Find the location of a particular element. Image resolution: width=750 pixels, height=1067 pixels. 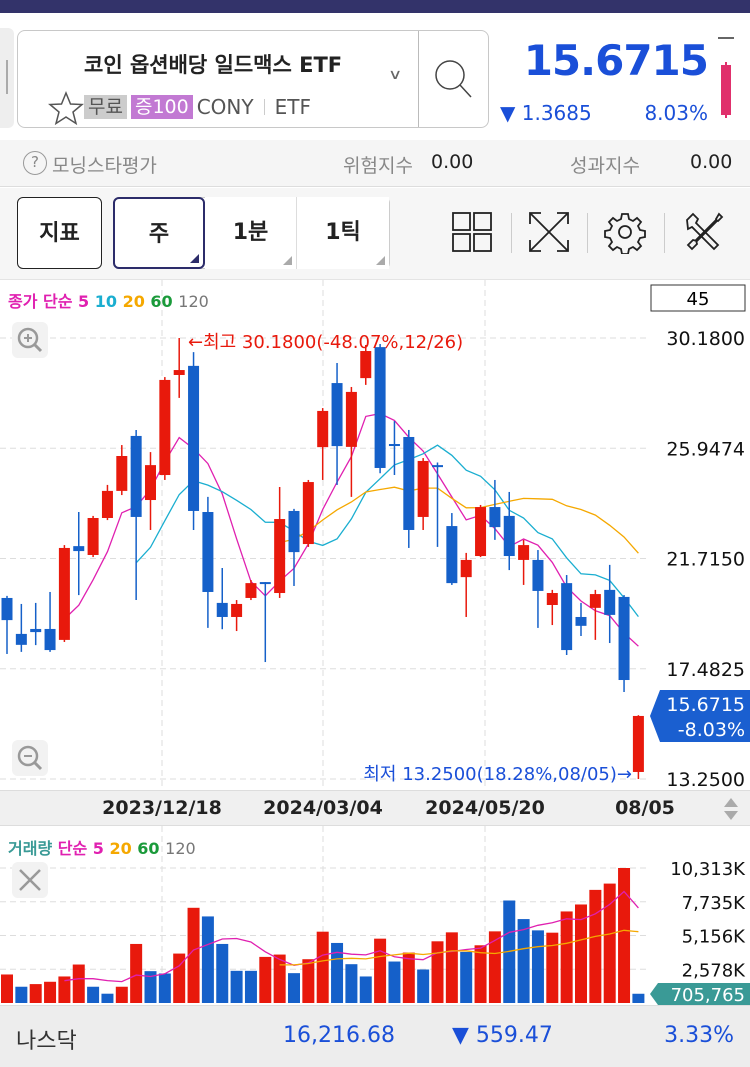

zoom-out-icon is located at coordinates (30, 758).